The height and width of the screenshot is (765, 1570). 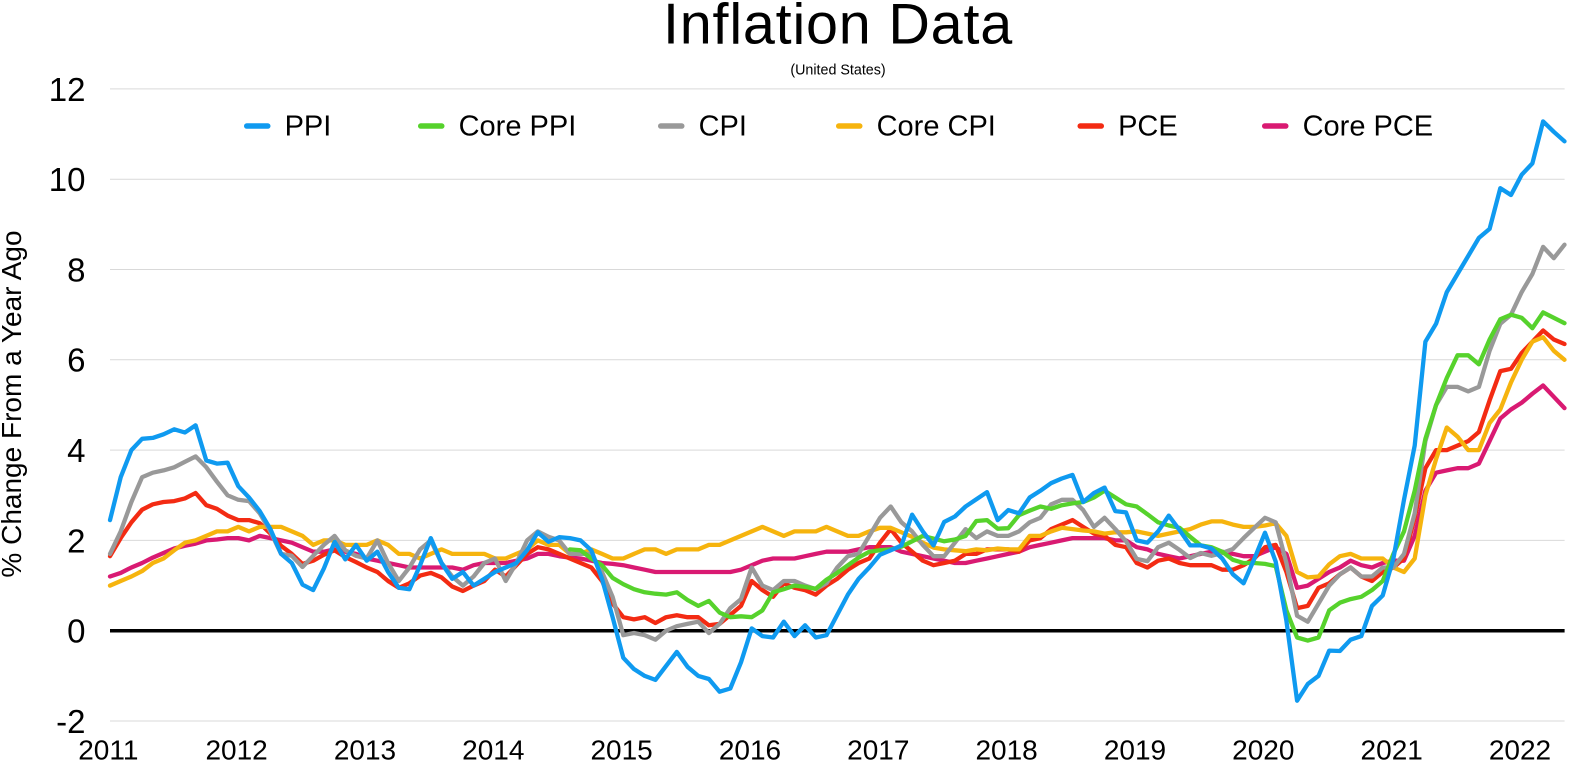 I want to click on svg-text: 6, so click(x=76, y=360).